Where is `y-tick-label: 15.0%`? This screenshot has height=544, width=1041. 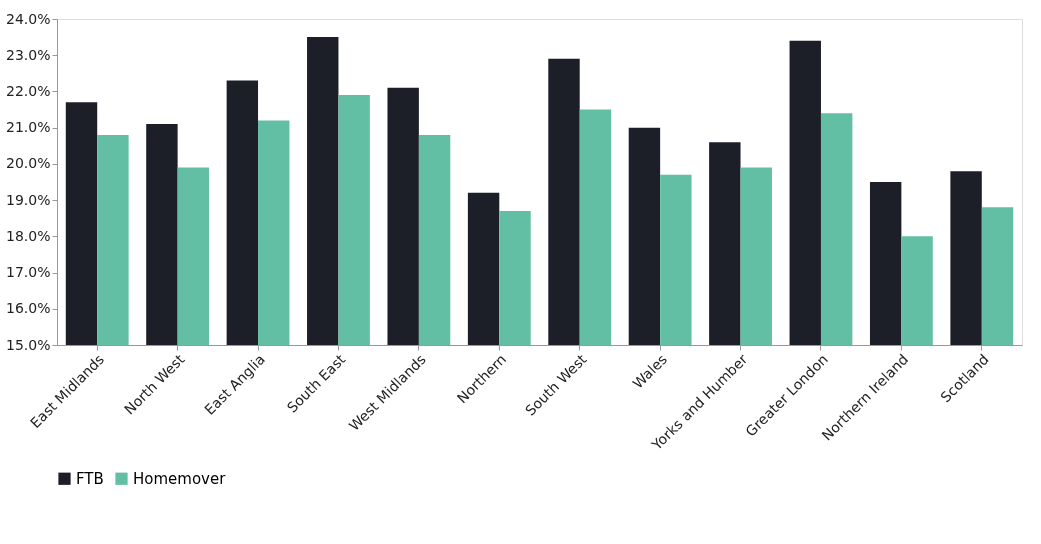
y-tick-label: 15.0% is located at coordinates (28, 344).